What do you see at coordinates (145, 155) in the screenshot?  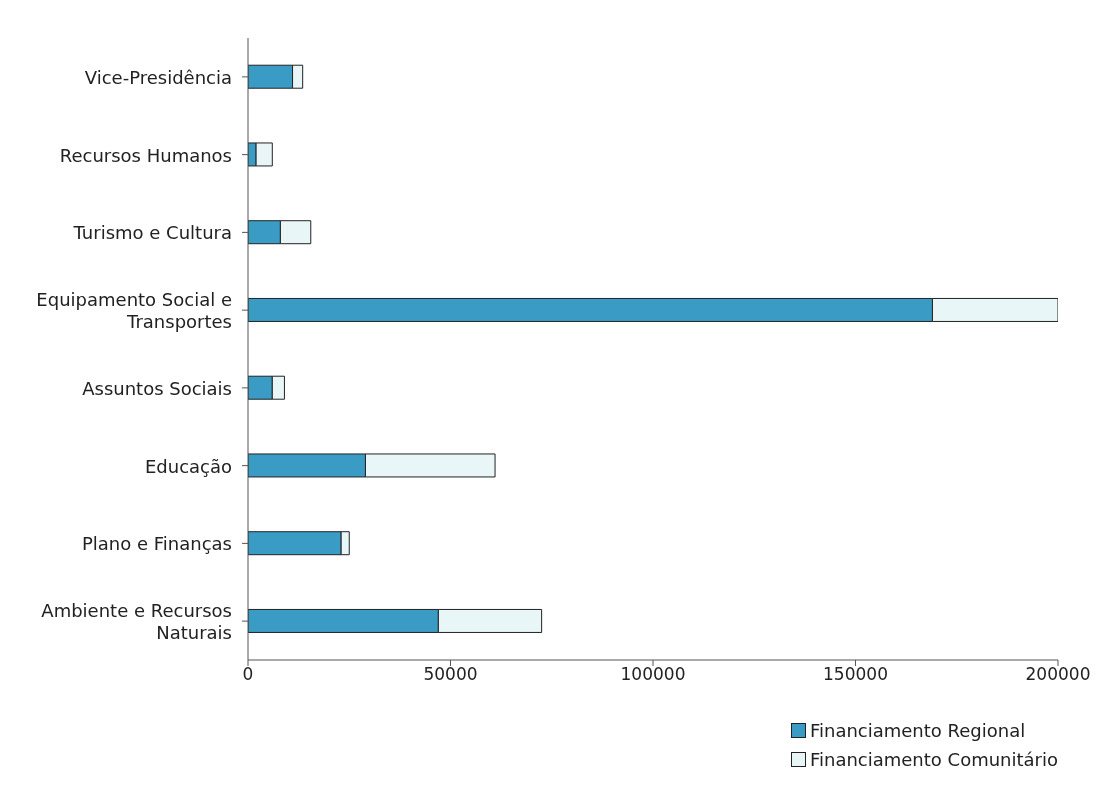 I see `y-tick-label: Recursos Humanos` at bounding box center [145, 155].